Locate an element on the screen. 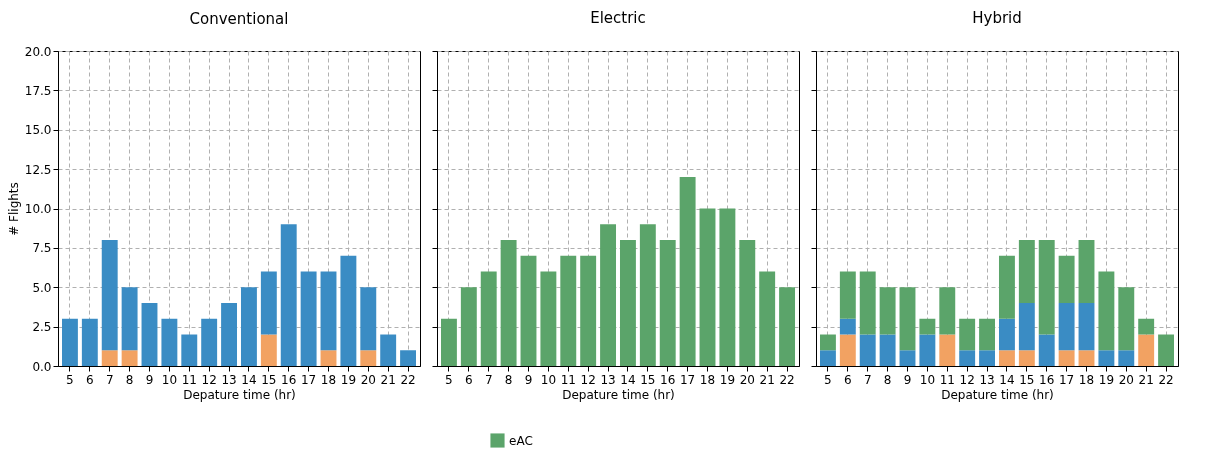 The width and height of the screenshot is (1219, 452). y-tick-label: 12.5 is located at coordinates (38, 169).